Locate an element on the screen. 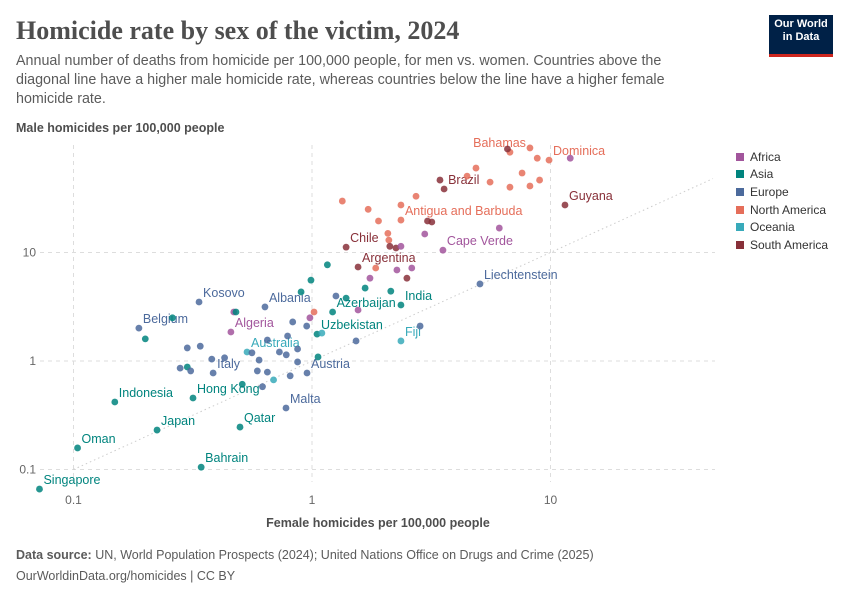  point-label: Qatar is located at coordinates (259, 418).